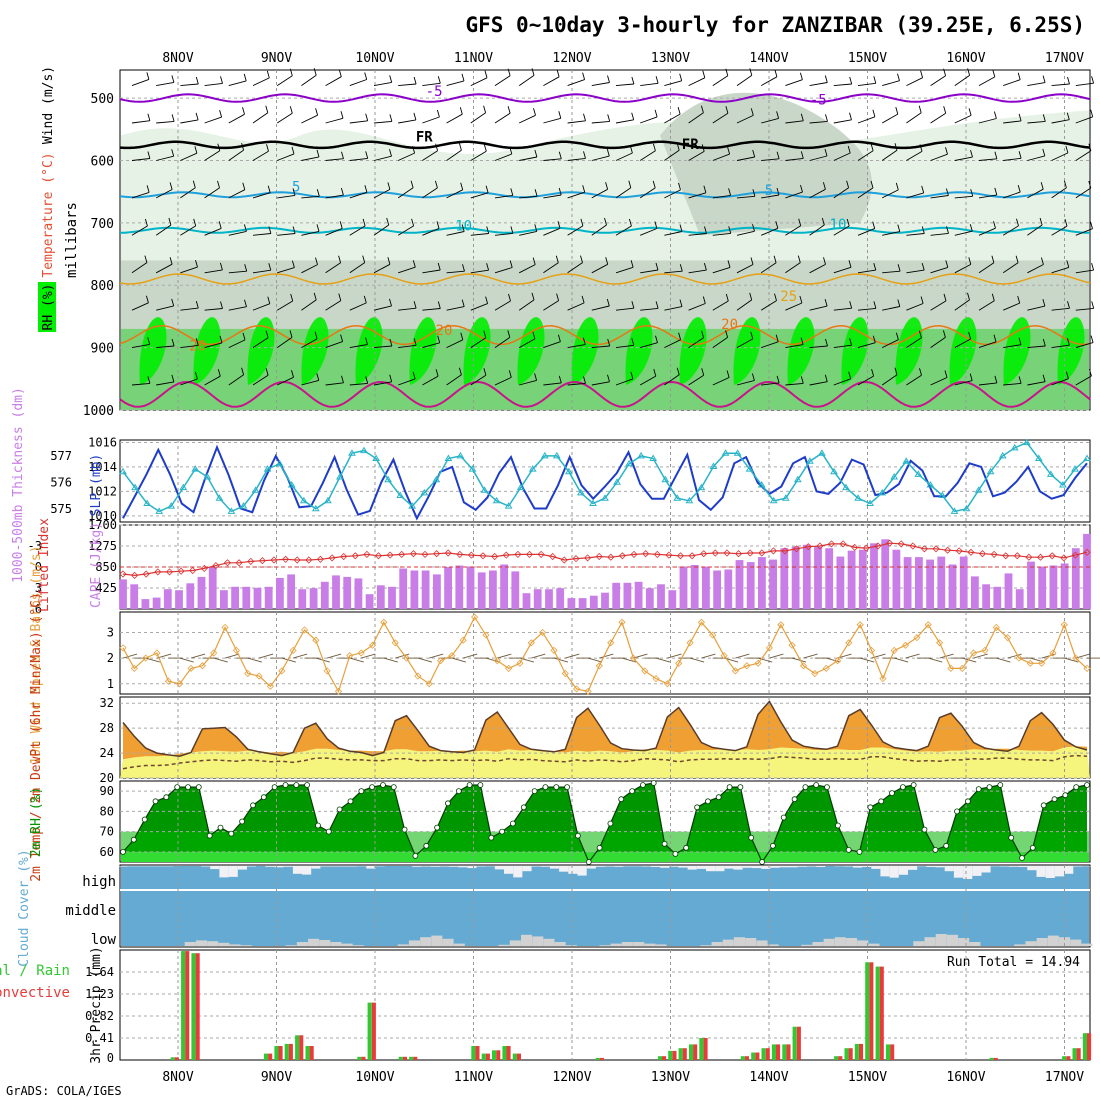 The width and height of the screenshot is (1100, 1100). Describe the element at coordinates (48, 105) in the screenshot. I see `wind-legend-label: Wind (m/s)` at that location.